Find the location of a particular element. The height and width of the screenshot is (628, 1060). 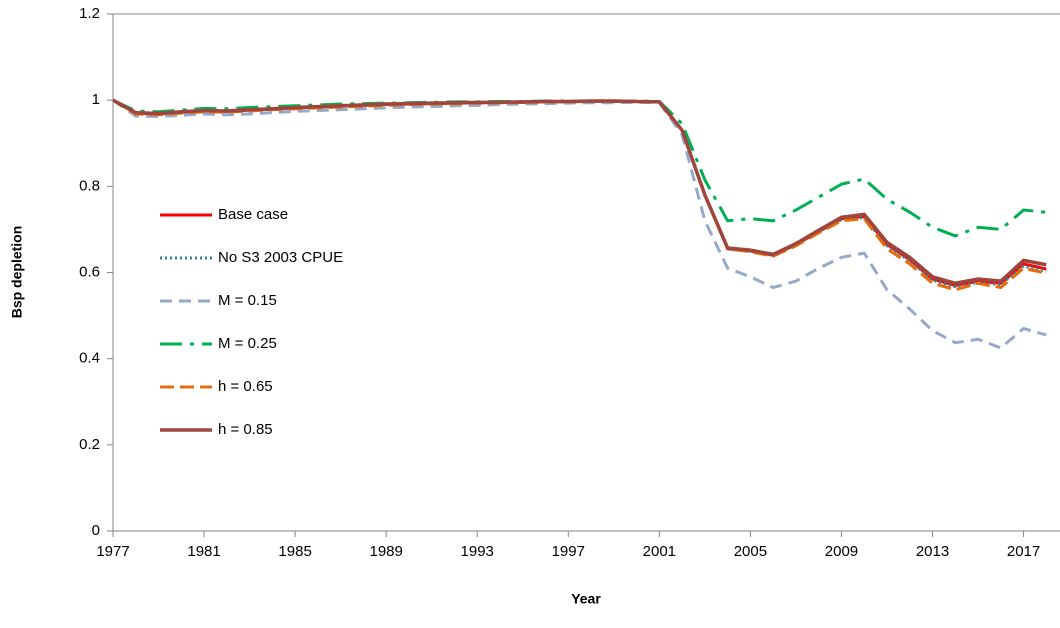

x-tick-label: 2009 is located at coordinates (841, 551).